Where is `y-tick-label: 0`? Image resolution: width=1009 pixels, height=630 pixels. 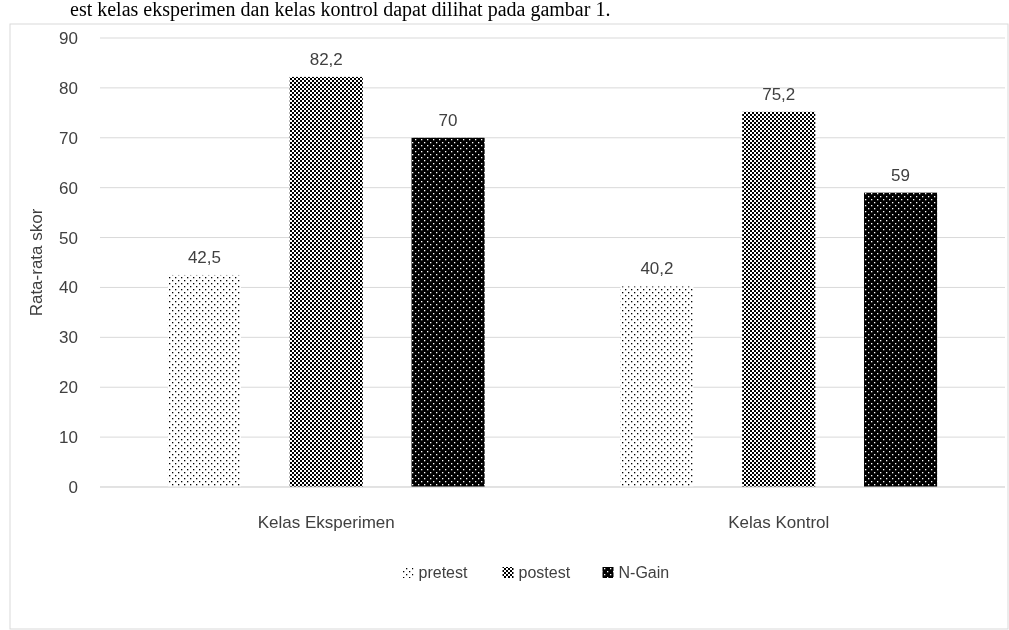
y-tick-label: 0 is located at coordinates (73, 487).